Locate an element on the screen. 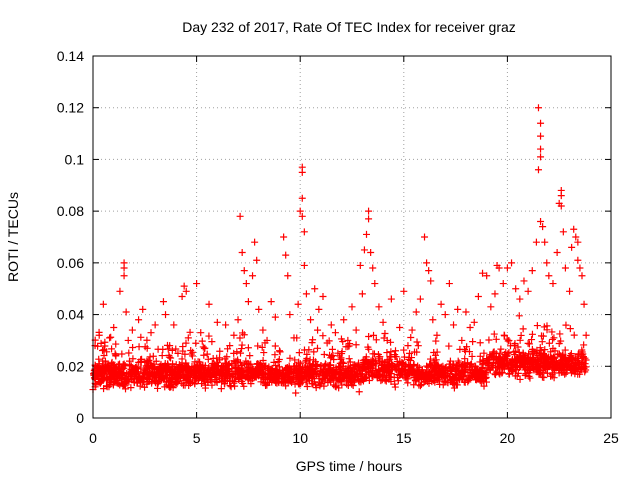 This screenshot has width=640, height=480. x-tick-label: 5 is located at coordinates (197, 438).